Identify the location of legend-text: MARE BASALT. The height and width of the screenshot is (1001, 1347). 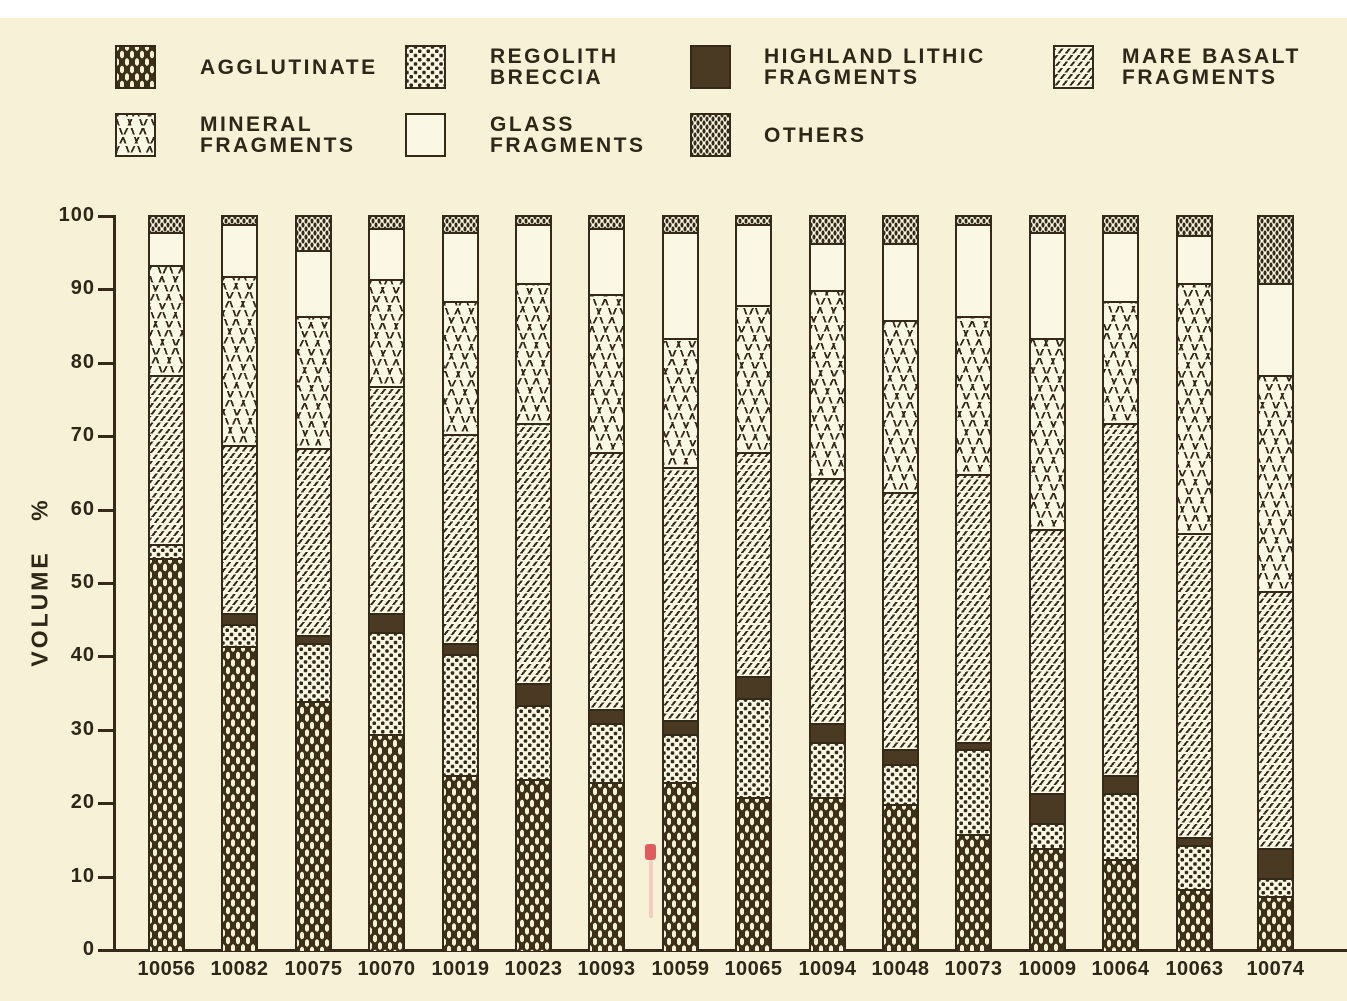
(1211, 56).